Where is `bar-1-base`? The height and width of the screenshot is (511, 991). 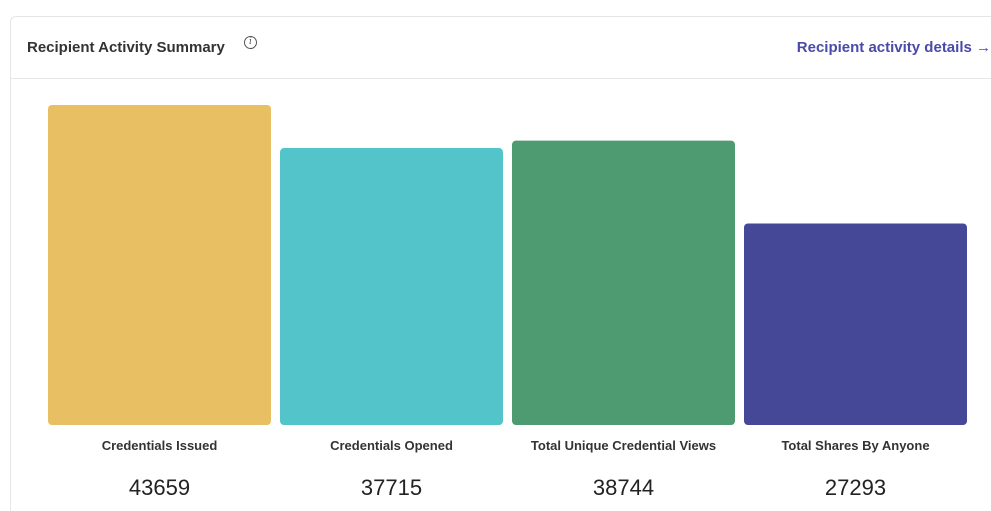 bar-1-base is located at coordinates (159, 419).